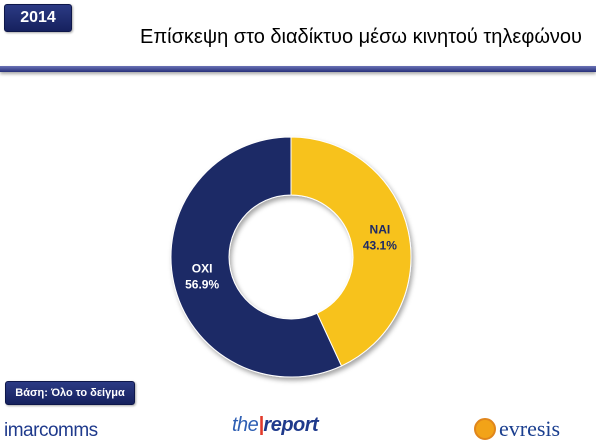  I want to click on evresis-logo: evresis, so click(517, 429).